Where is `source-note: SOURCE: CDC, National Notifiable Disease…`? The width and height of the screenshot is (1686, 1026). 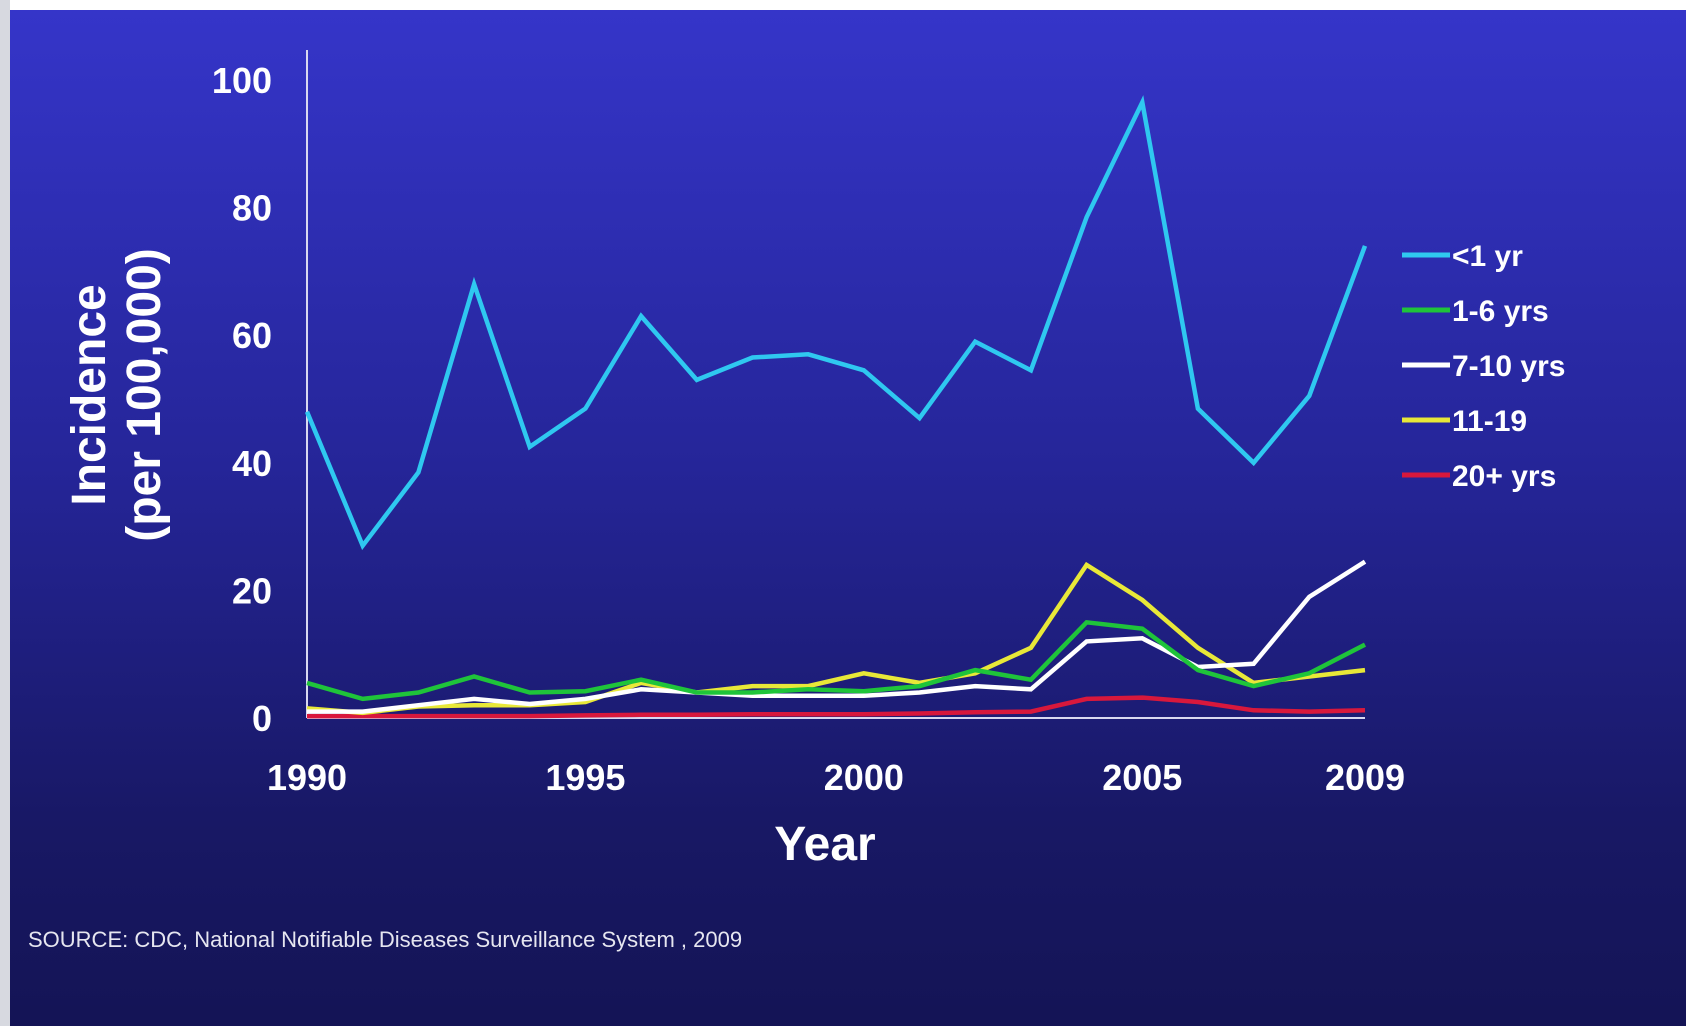 source-note: SOURCE: CDC, National Notifiable Disease… is located at coordinates (385, 939).